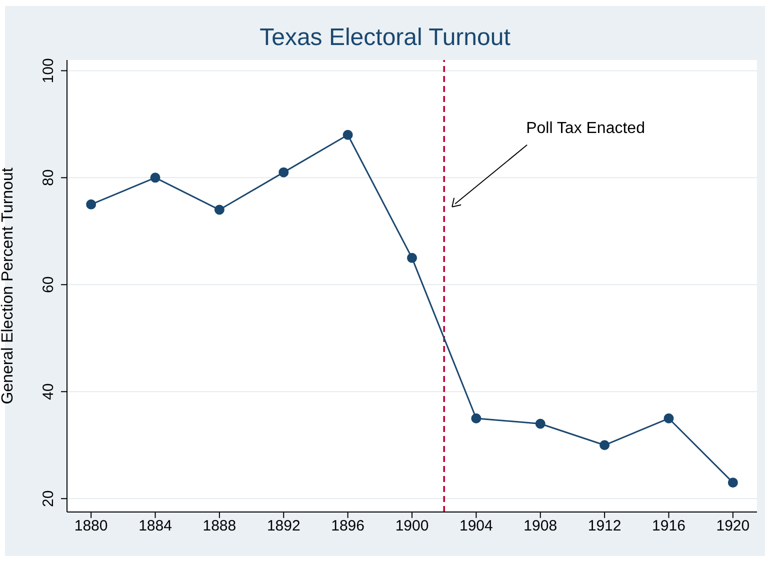 The image size is (770, 561). I want to click on x-tick-label: 1912, so click(605, 526).